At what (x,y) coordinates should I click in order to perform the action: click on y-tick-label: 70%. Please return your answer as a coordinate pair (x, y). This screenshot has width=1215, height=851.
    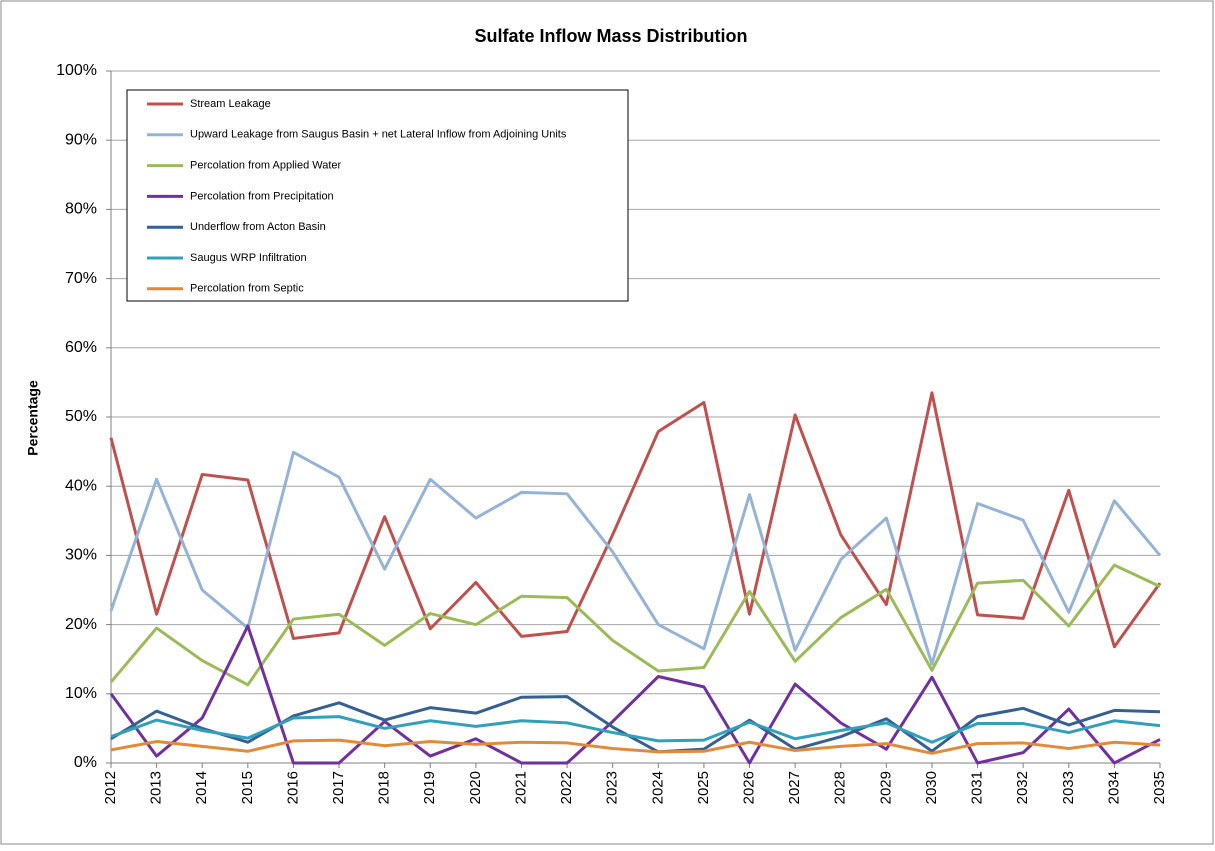
    Looking at the image, I should click on (81, 278).